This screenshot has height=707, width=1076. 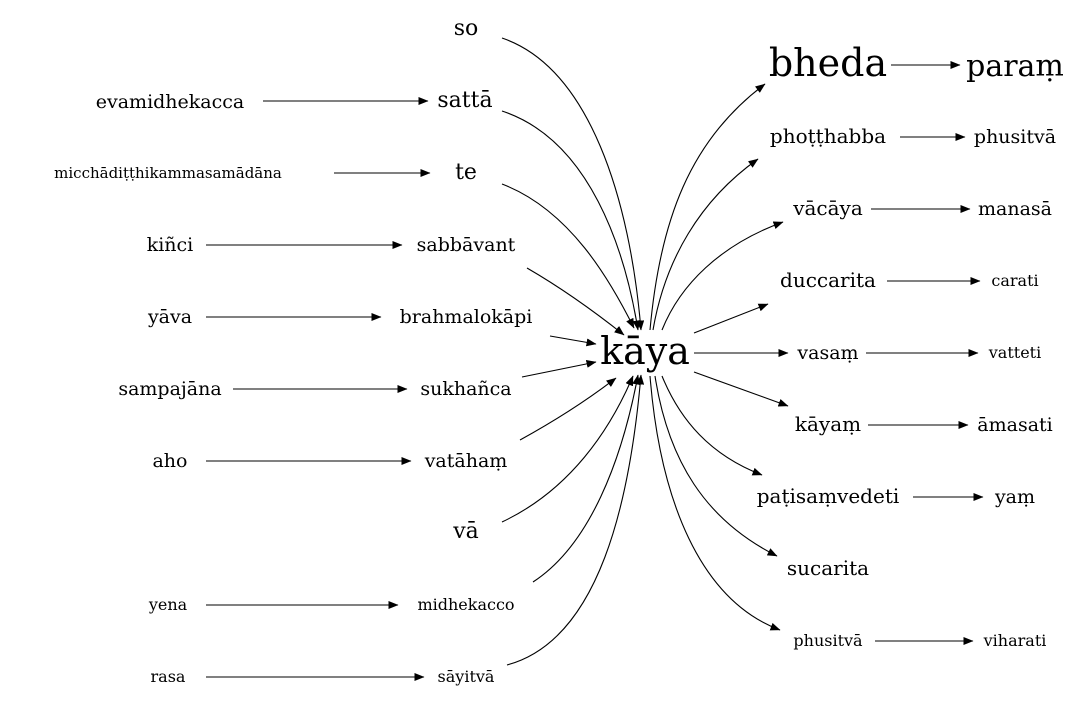 What do you see at coordinates (465, 389) in the screenshot?
I see `node-target-sukhanca: sukhañca` at bounding box center [465, 389].